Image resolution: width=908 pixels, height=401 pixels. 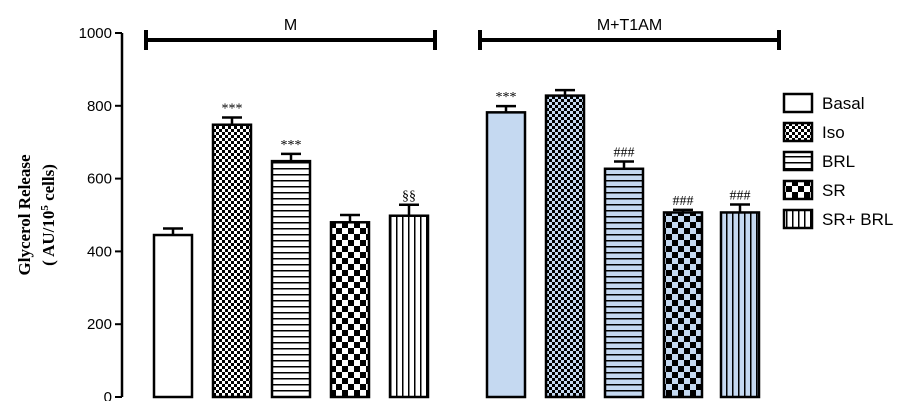 What do you see at coordinates (833, 132) in the screenshot?
I see `legend-label: Iso` at bounding box center [833, 132].